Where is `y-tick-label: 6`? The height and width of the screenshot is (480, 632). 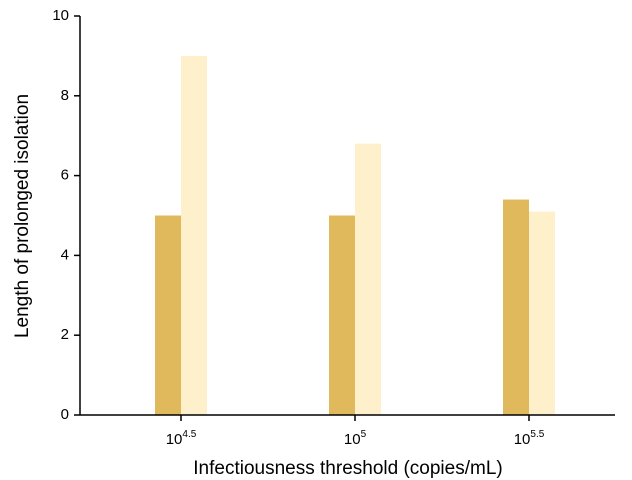
y-tick-label: 6 is located at coordinates (65, 175).